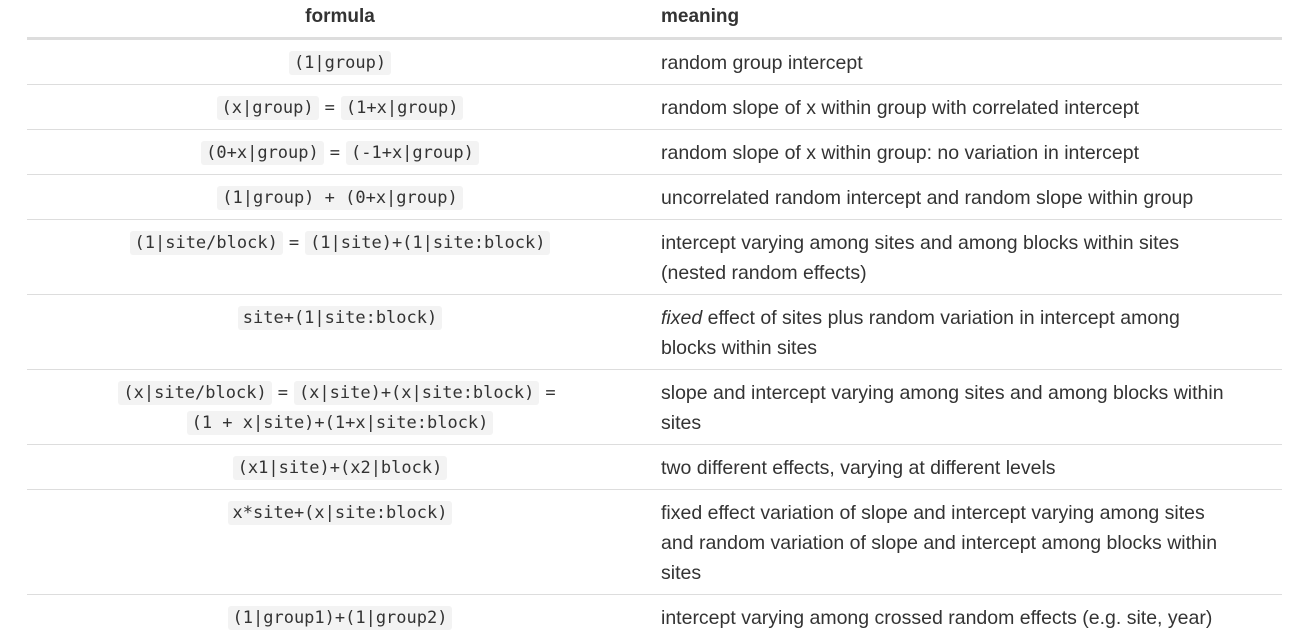  I want to click on formula-code: (x|site)+(x|site:block), so click(416, 393).